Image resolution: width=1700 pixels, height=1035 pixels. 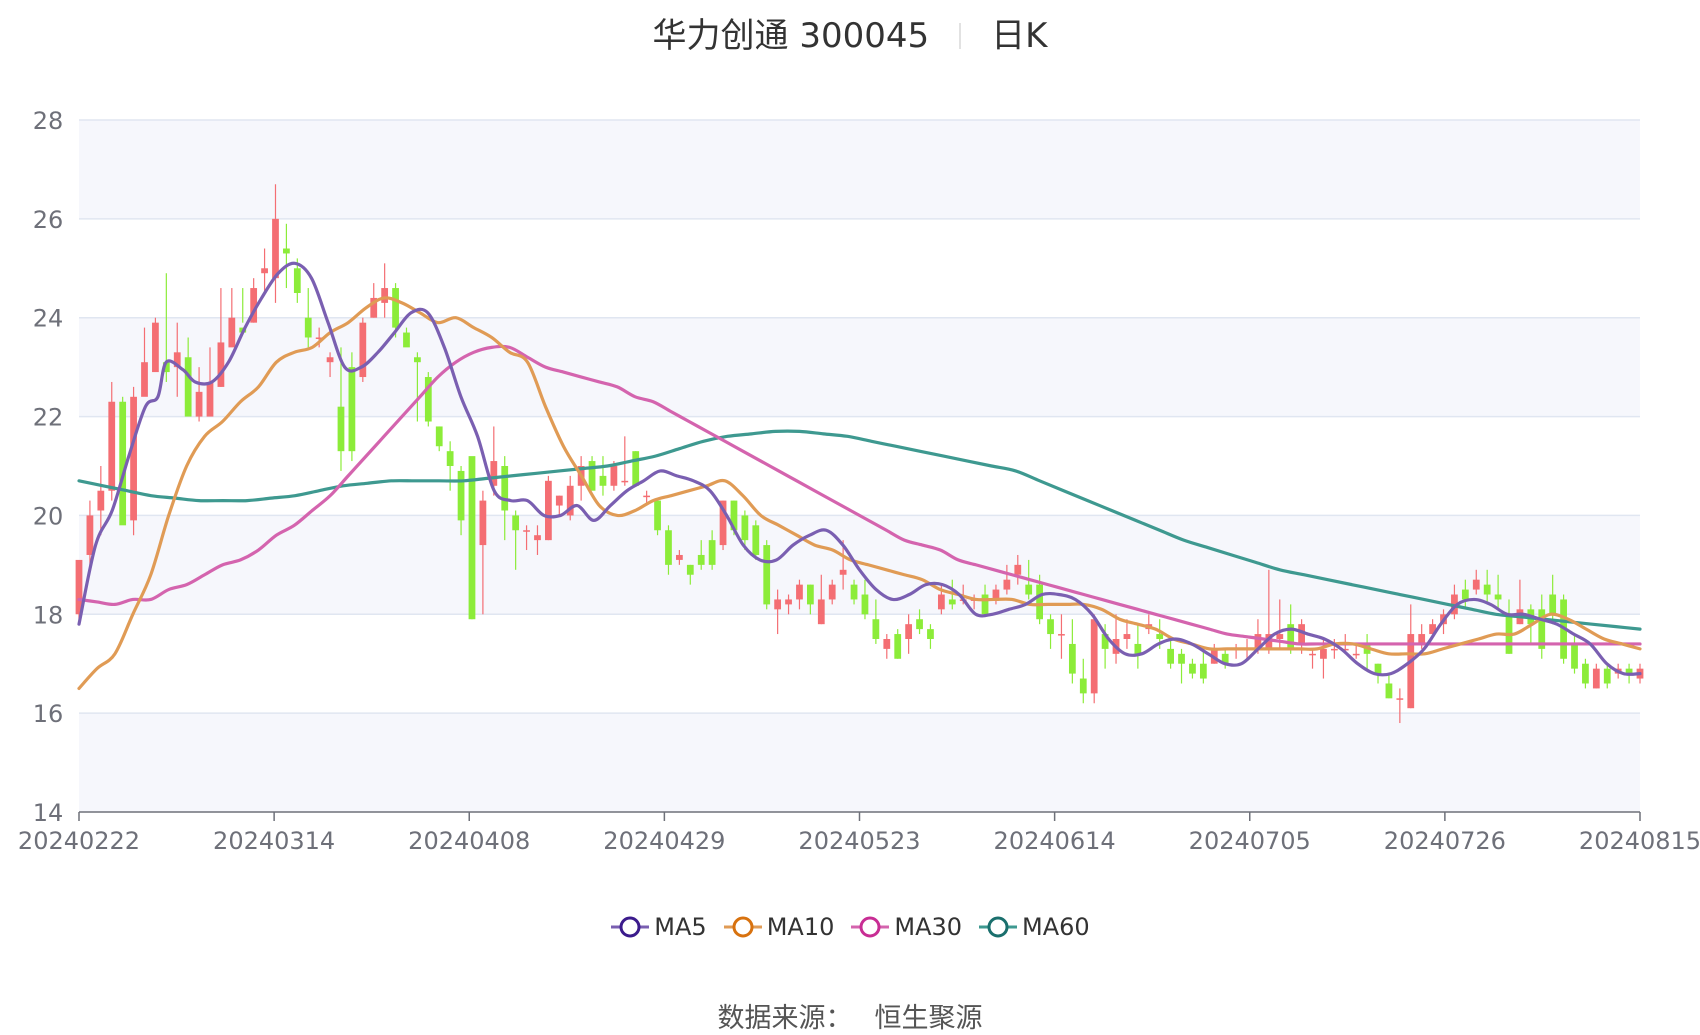 I want to click on stock-name-code: 华力创通 300045, so click(x=791, y=36).